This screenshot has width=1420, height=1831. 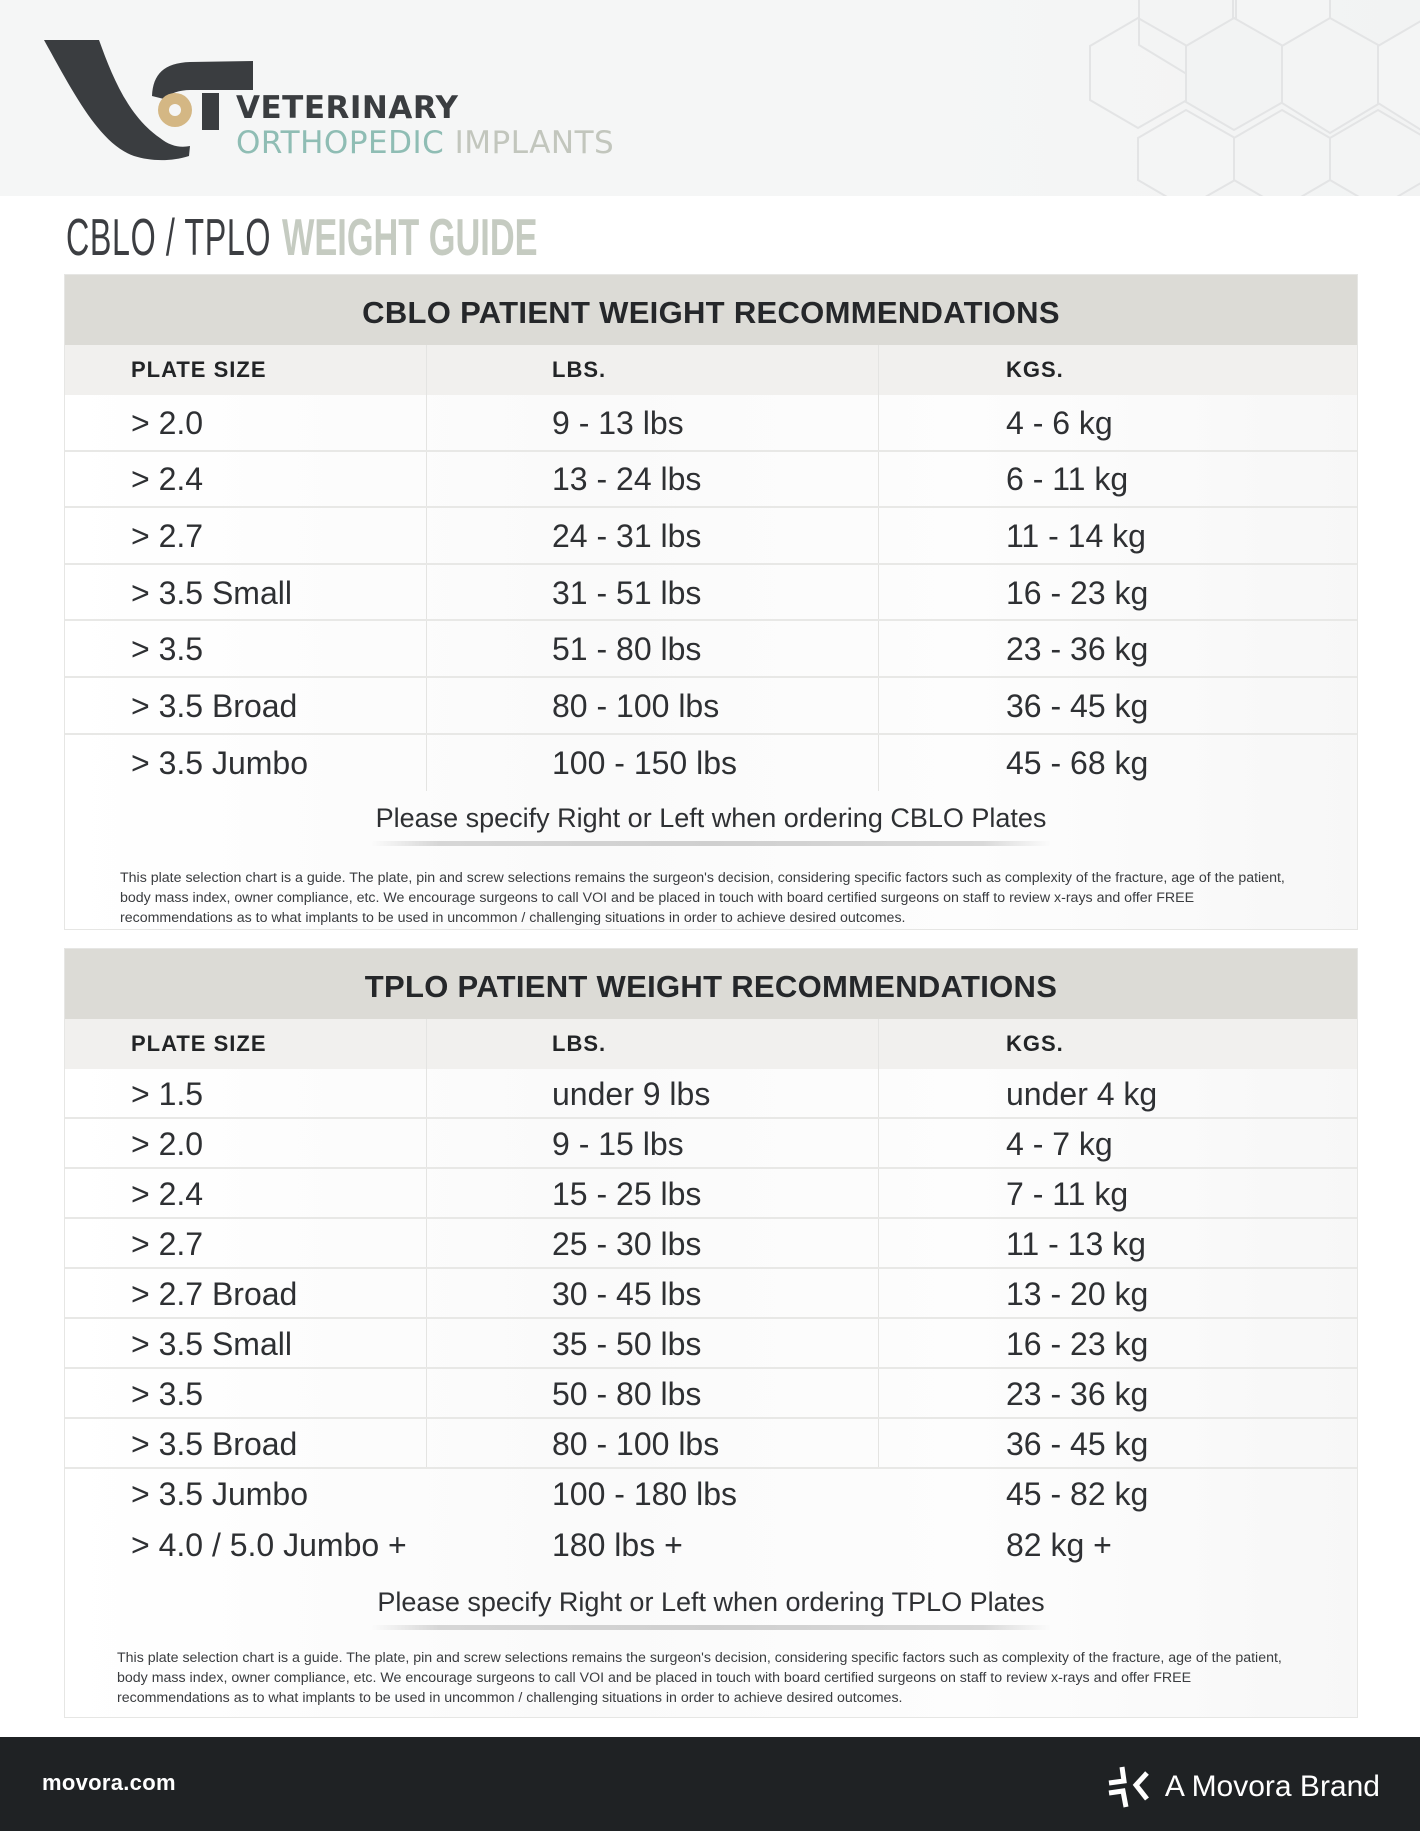 What do you see at coordinates (1082, 1093) in the screenshot?
I see `kgs-cell: under 4 kg` at bounding box center [1082, 1093].